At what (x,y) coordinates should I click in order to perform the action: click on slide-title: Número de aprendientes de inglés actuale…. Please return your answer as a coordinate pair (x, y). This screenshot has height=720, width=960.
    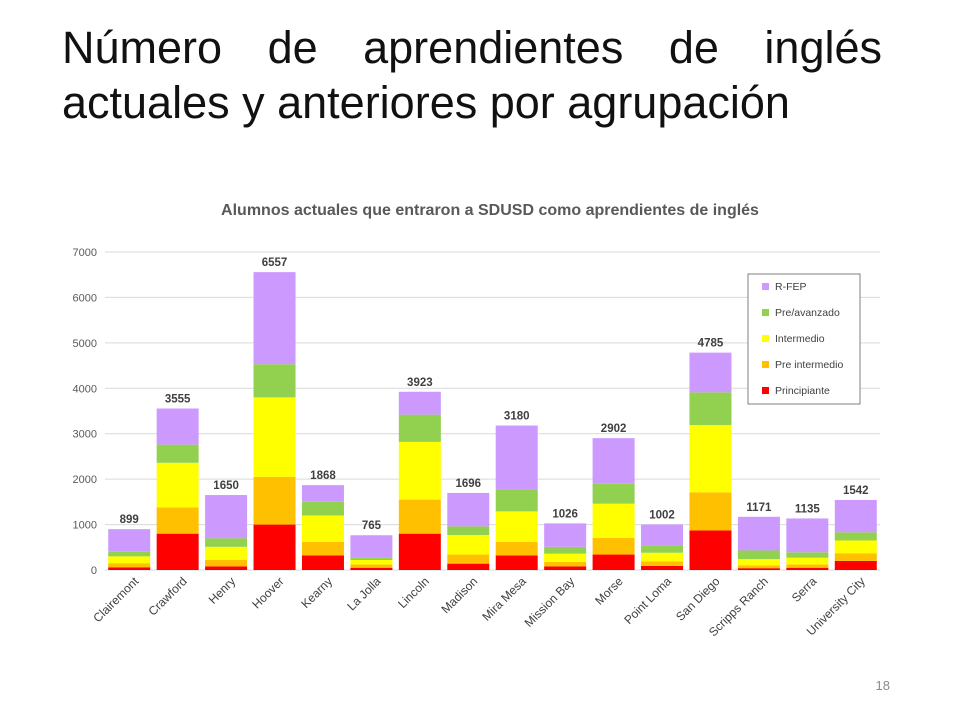
    Looking at the image, I should click on (472, 75).